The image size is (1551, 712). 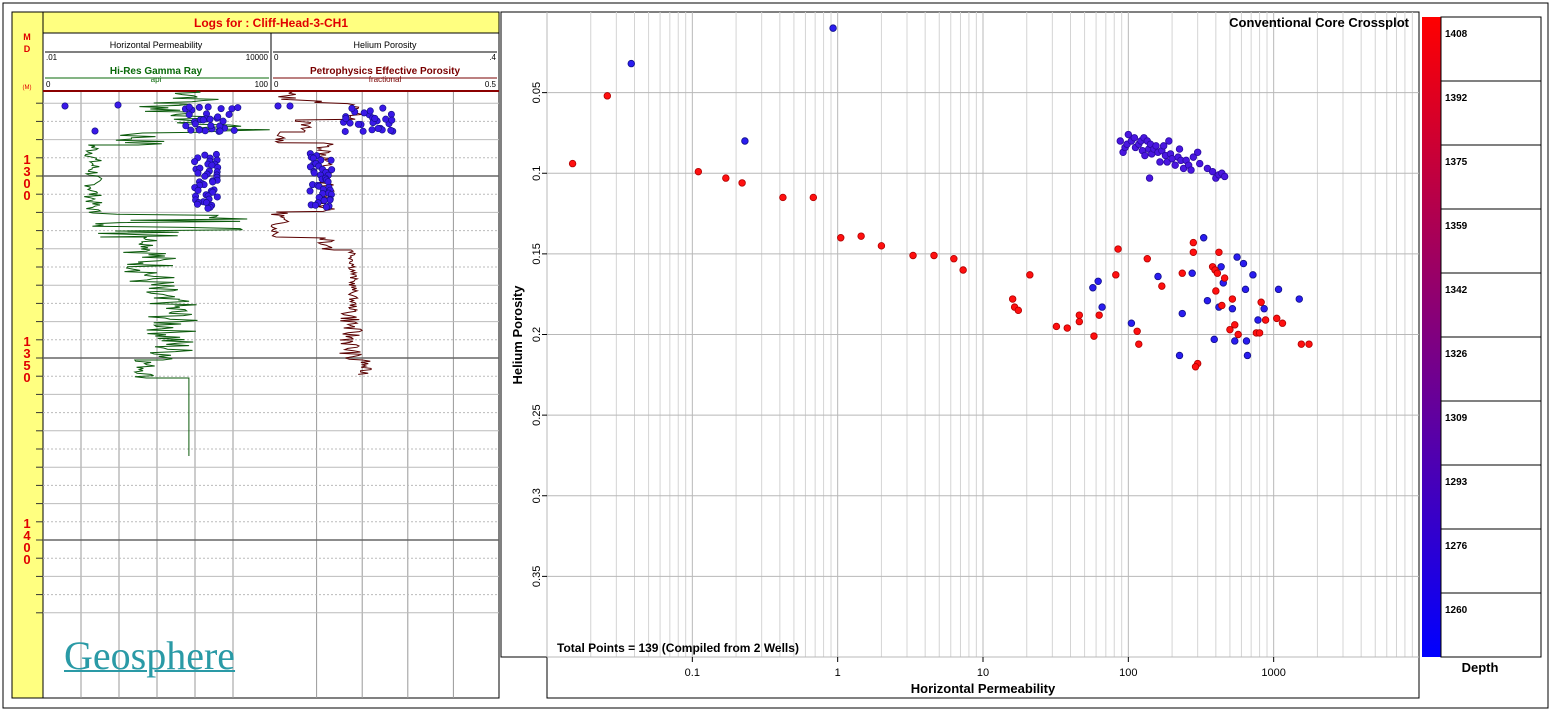 What do you see at coordinates (27, 88) in the screenshot?
I see `depth-unit-small: (M)` at bounding box center [27, 88].